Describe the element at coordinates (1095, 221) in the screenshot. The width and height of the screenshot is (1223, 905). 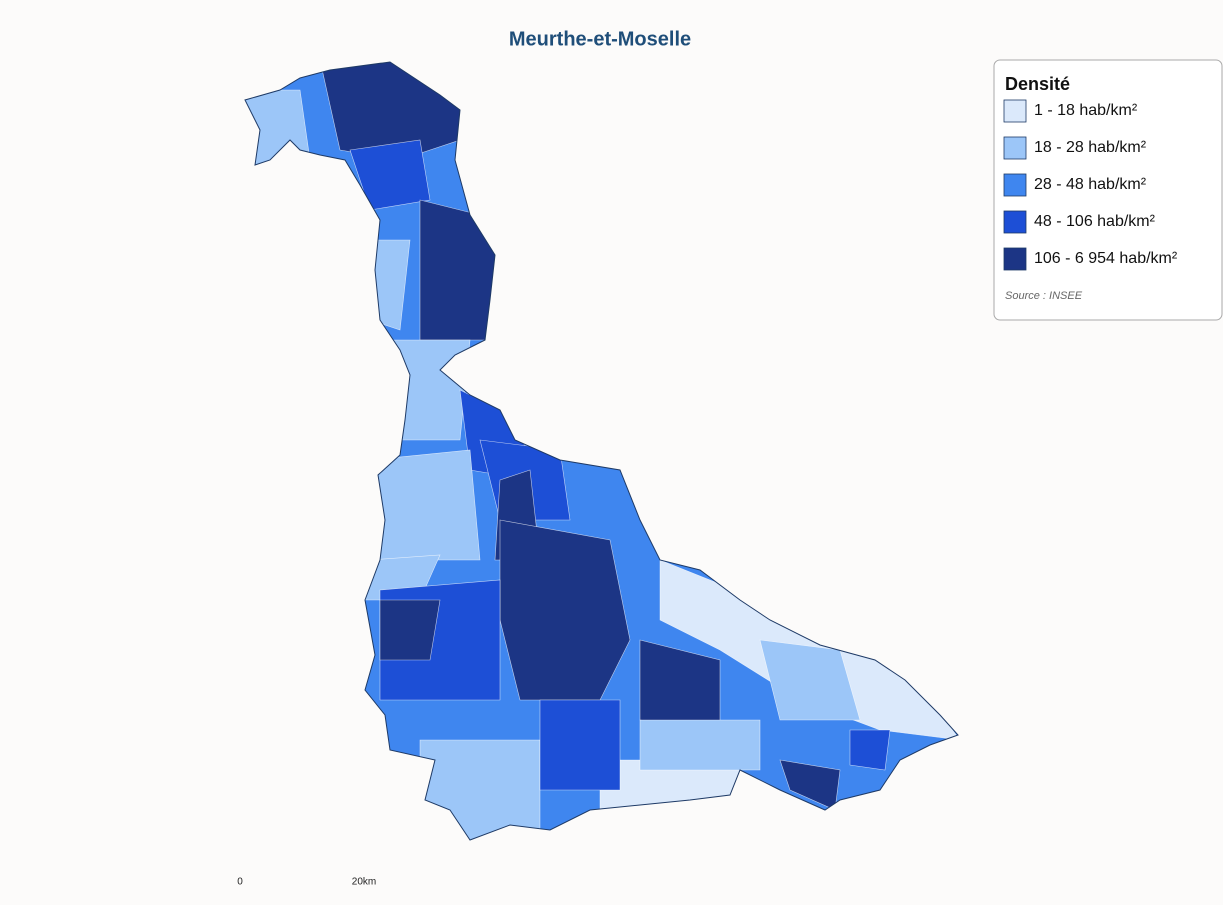
I see `legend-label: 48 - 106 hab/km²` at that location.